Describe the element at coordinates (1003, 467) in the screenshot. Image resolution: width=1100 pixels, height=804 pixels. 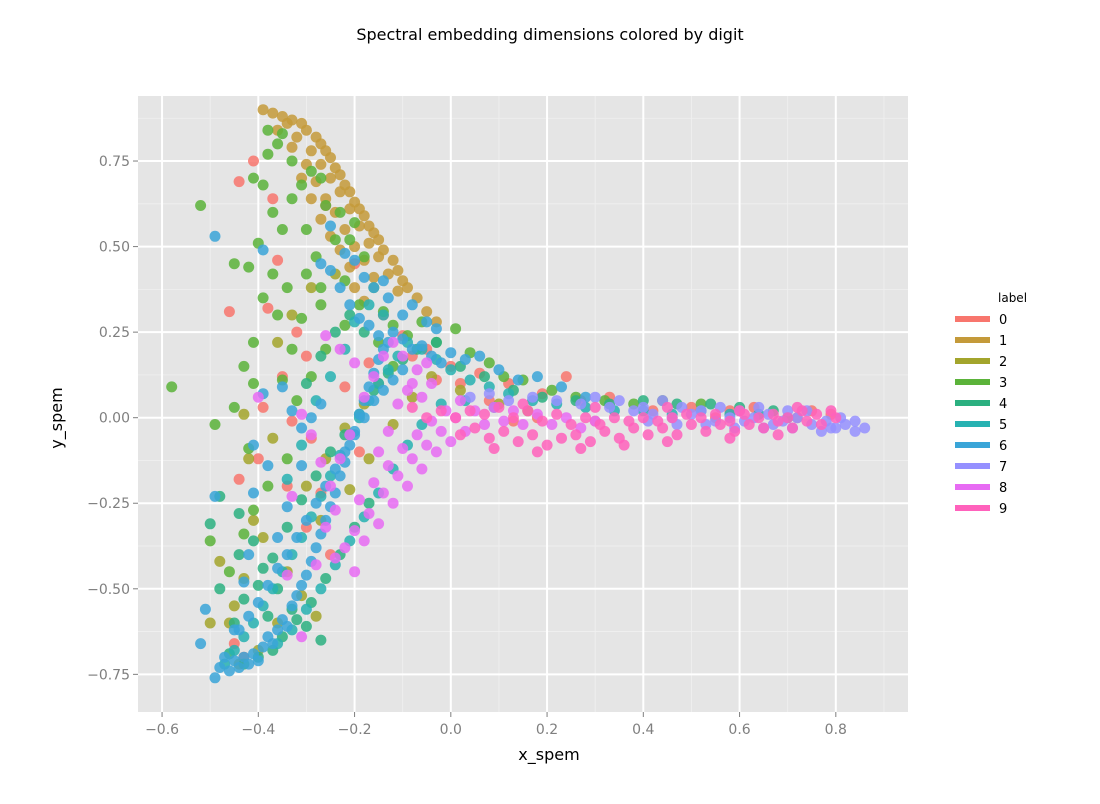
I see `legend-label: 7` at that location.